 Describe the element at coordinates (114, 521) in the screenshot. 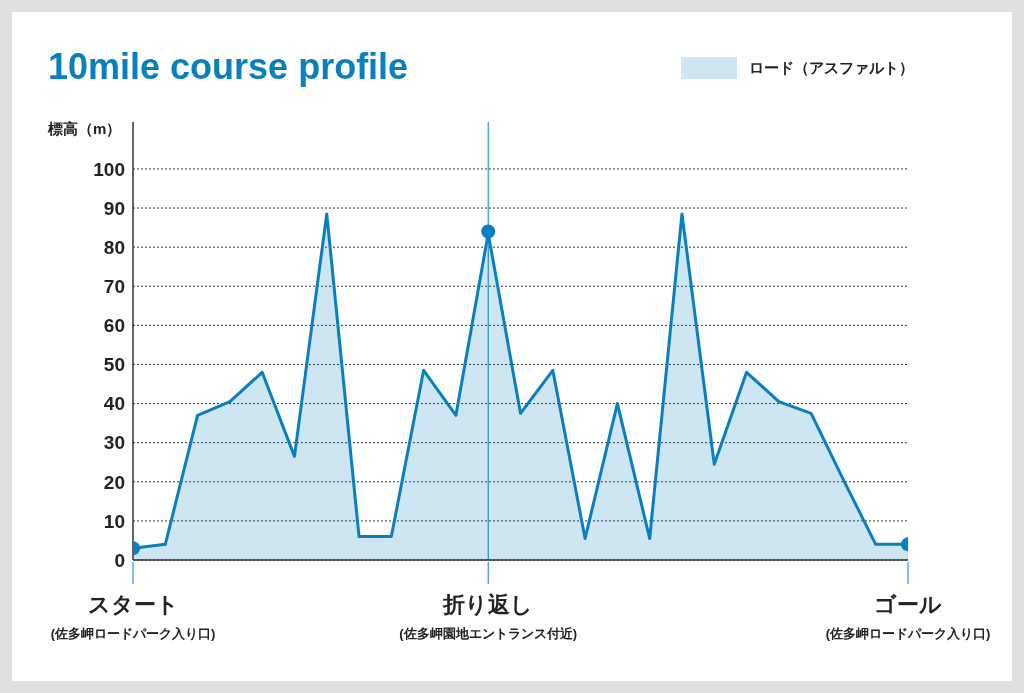

I see `y-tick-label: 10` at that location.